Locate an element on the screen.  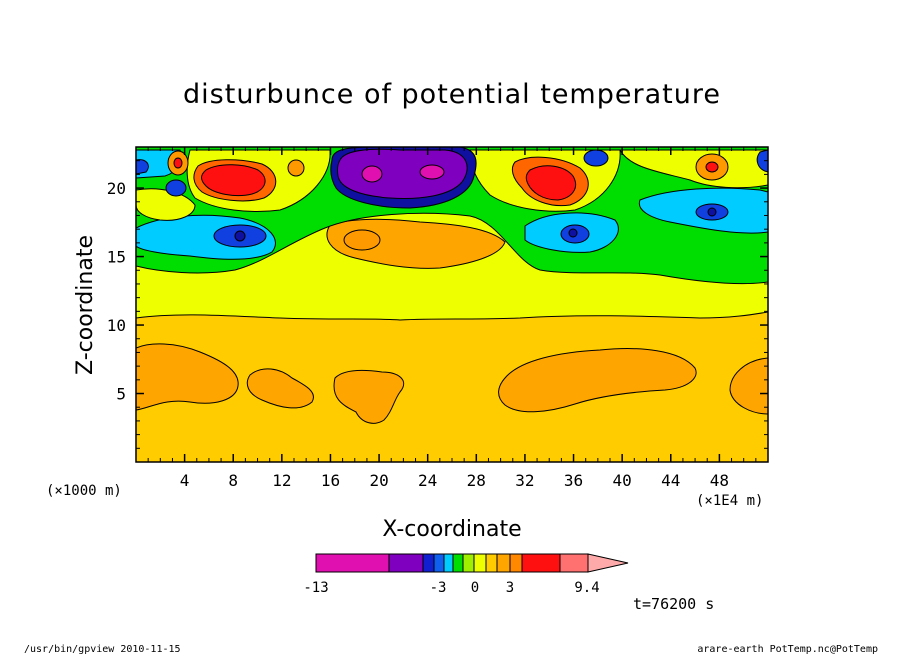
cold-core-purple is located at coordinates (402, 173).